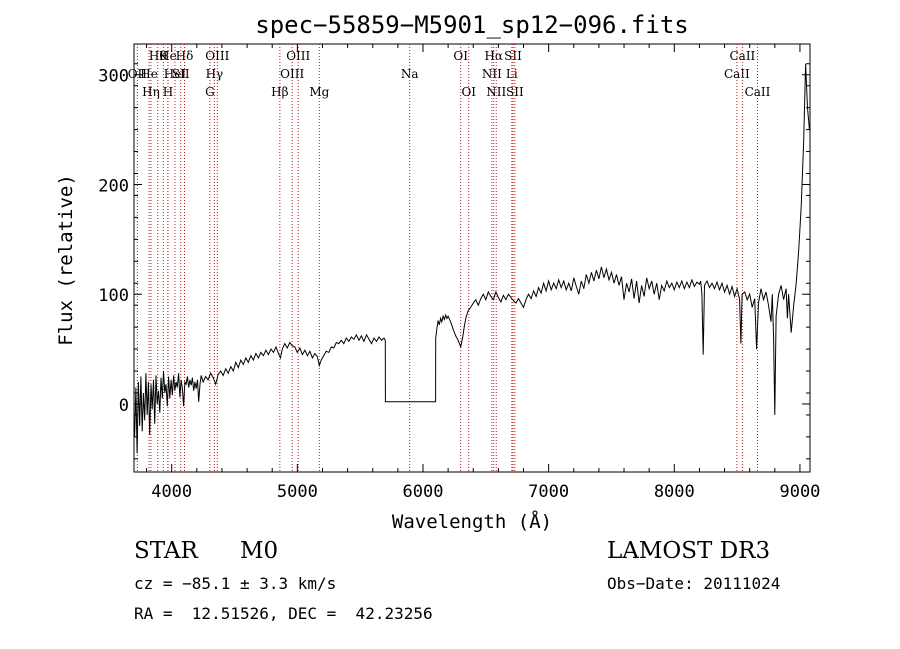  I want to click on subclass-label: M0, so click(259, 551).